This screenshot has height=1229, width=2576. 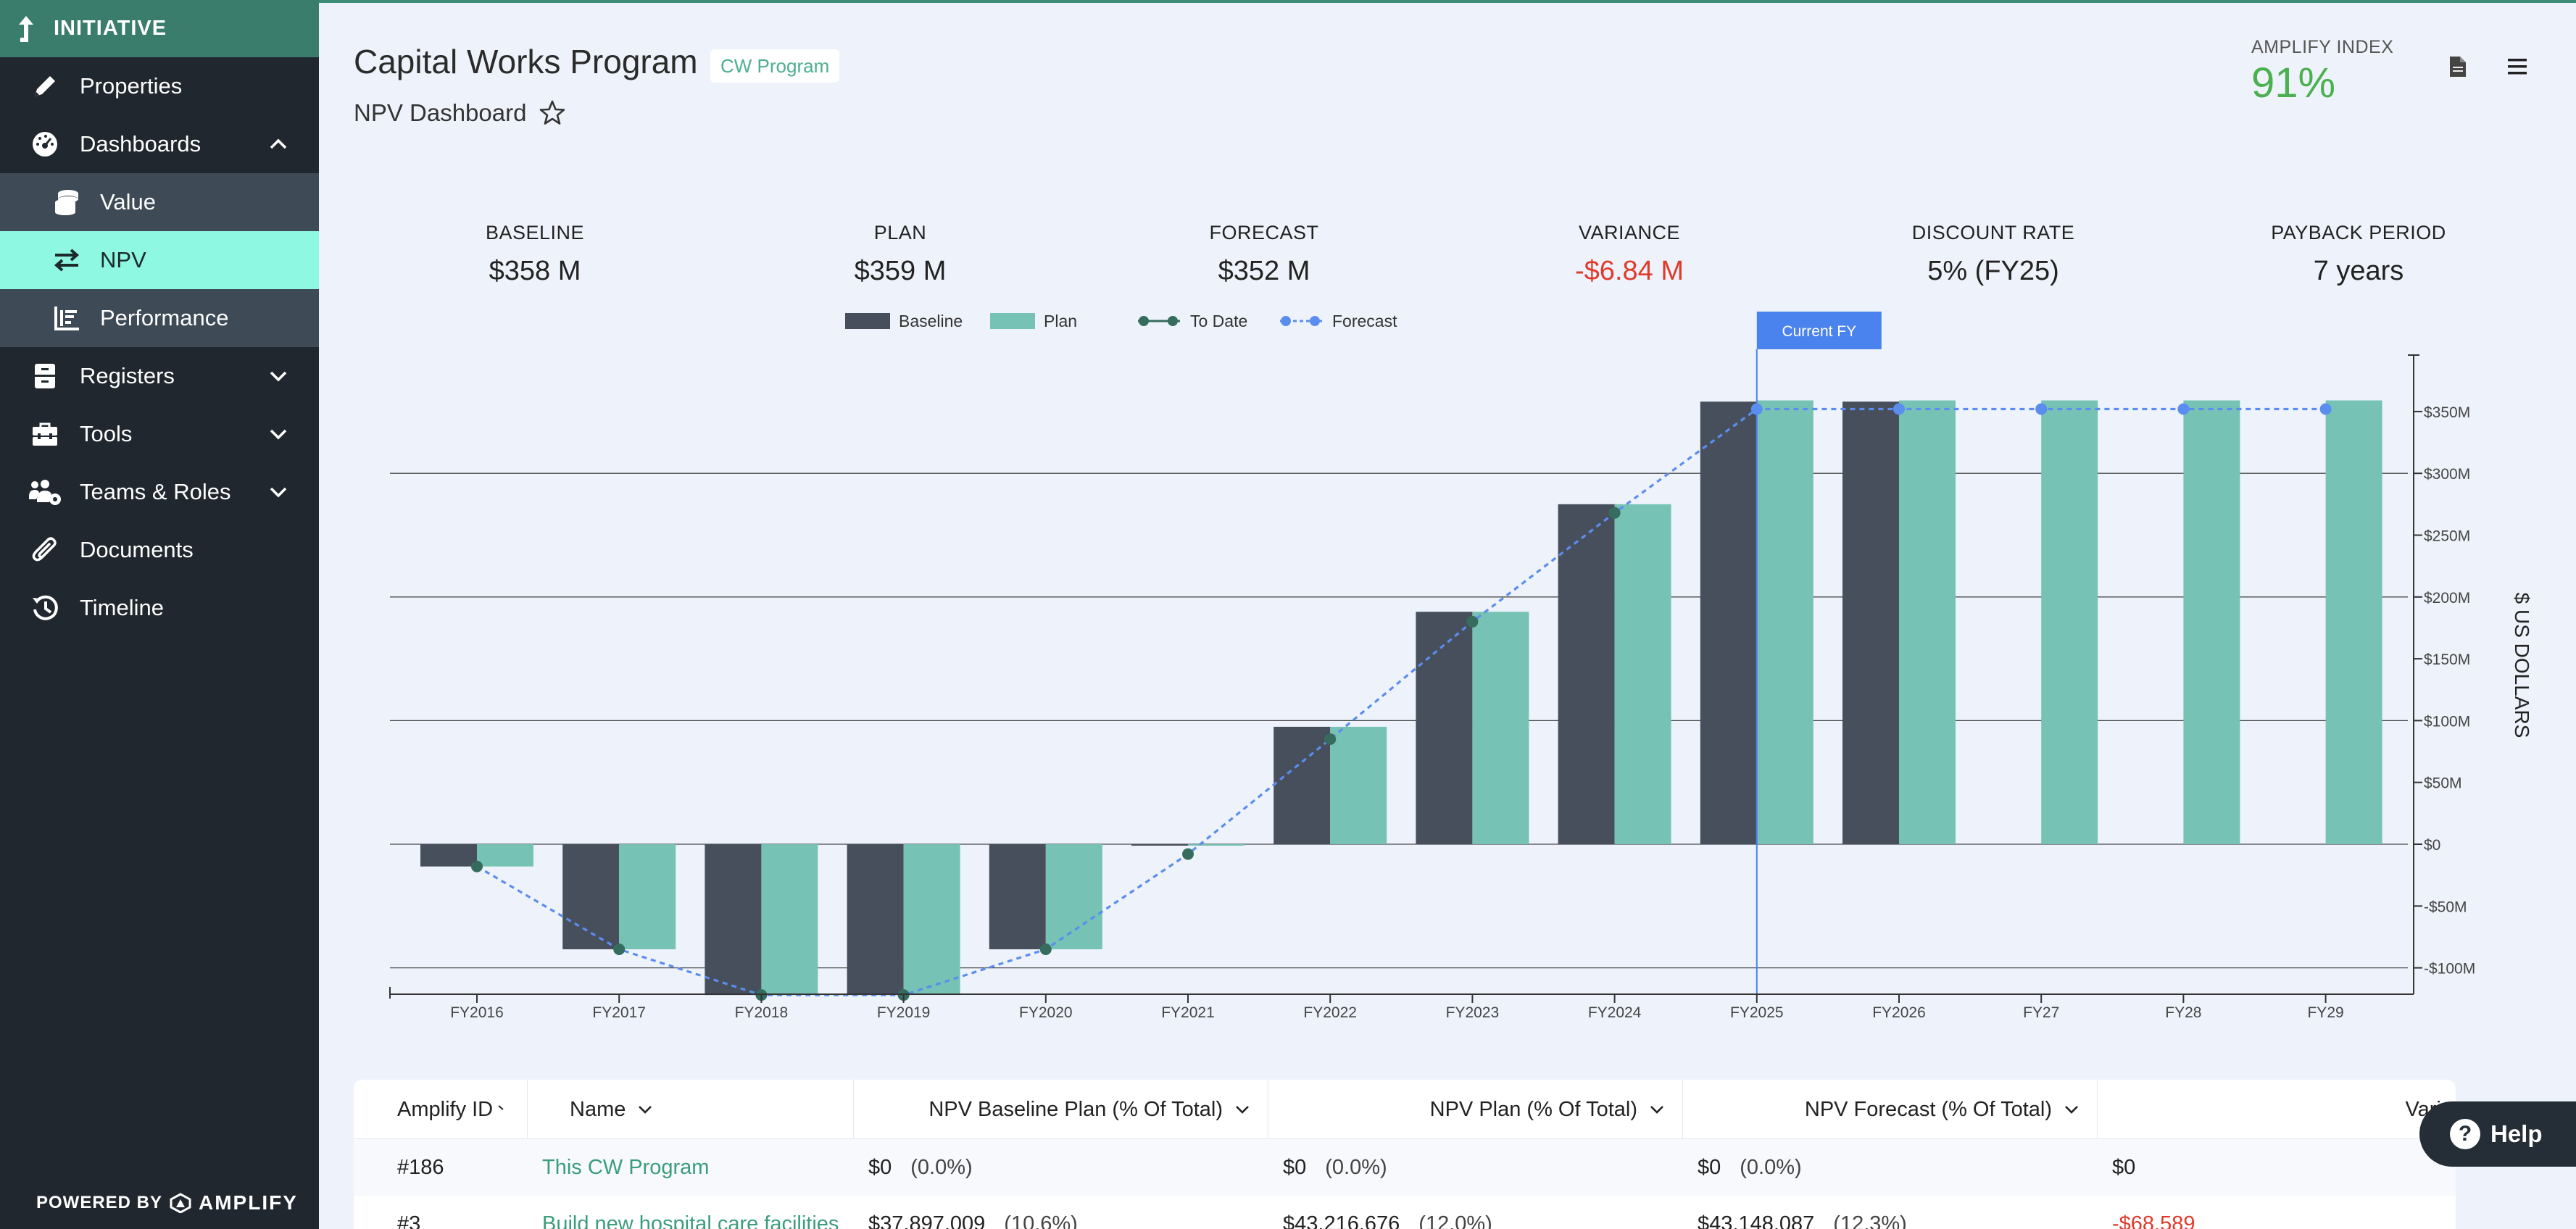 I want to click on amplify-brand: AMPLIFY, so click(x=248, y=1202).